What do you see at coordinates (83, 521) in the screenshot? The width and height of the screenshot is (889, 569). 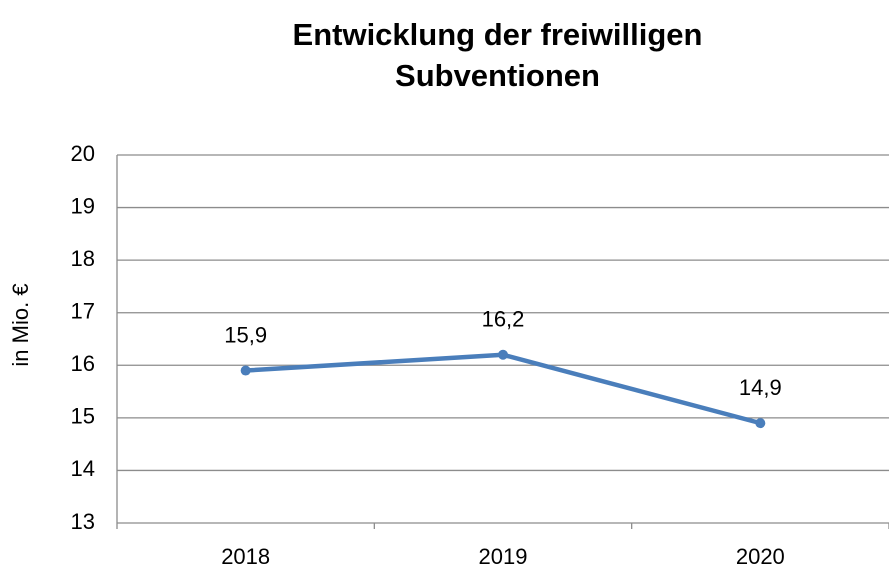 I see `y-tick-label: 13` at bounding box center [83, 521].